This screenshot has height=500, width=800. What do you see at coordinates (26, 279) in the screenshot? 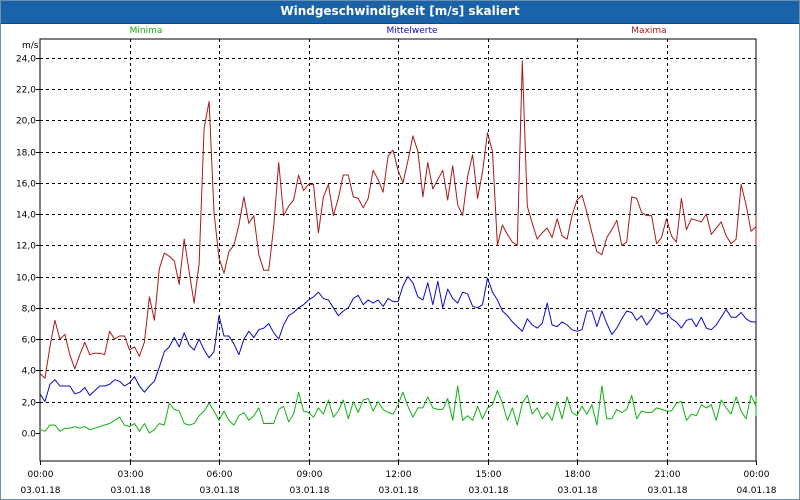
I see `y-tick-label: 10,0` at bounding box center [26, 279].